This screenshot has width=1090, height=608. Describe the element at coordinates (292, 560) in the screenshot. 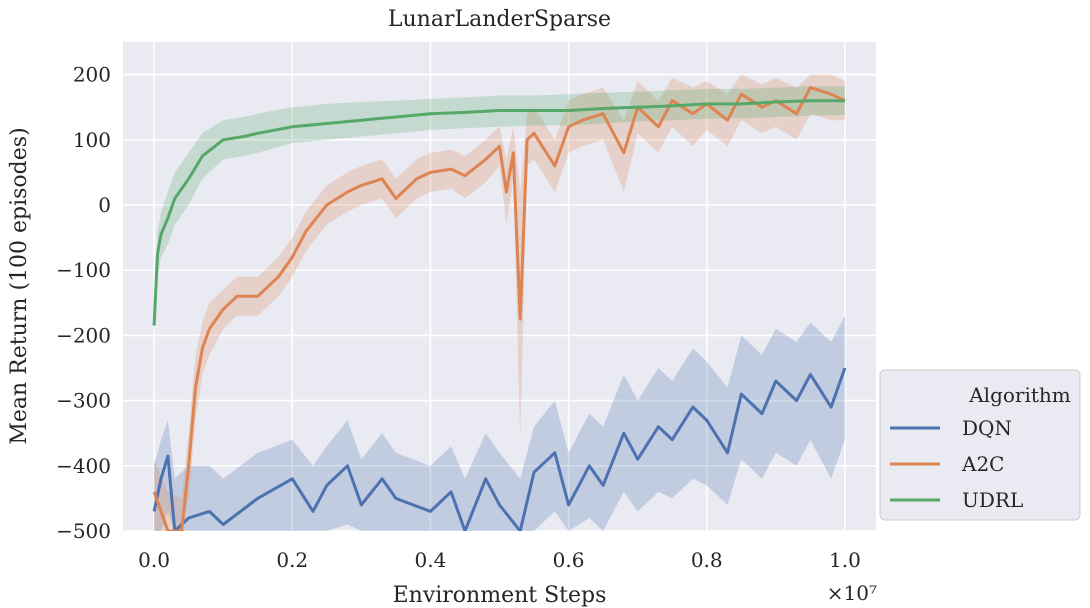

I see `x-tick-label: 0.2` at that location.